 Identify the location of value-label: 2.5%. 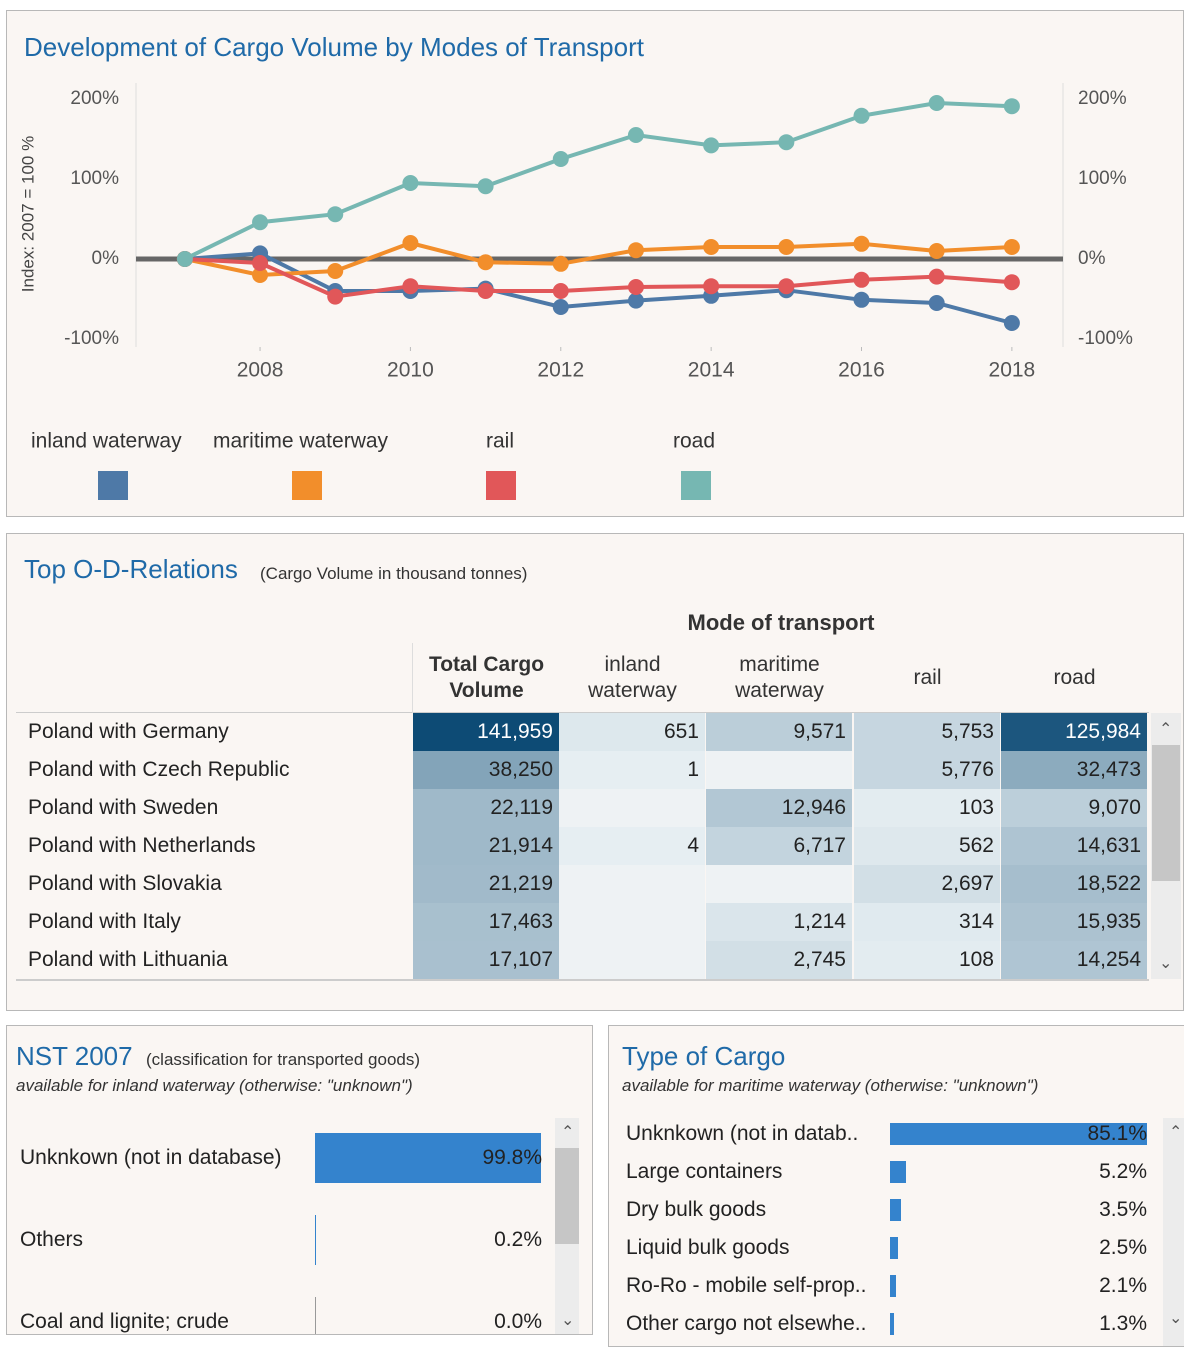
(1123, 1247).